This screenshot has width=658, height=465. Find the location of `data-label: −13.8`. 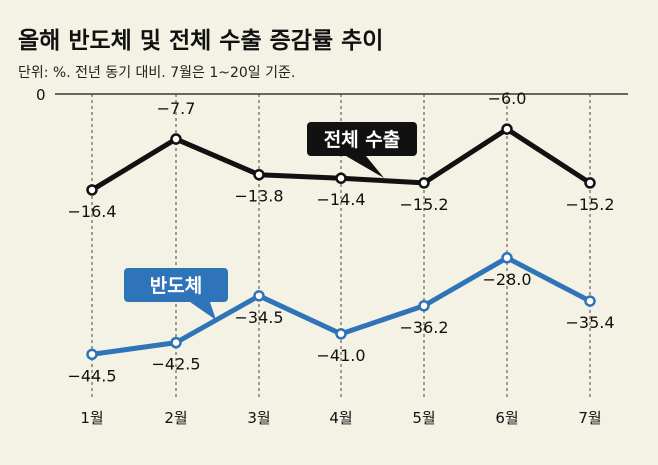

data-label: −13.8 is located at coordinates (258, 196).